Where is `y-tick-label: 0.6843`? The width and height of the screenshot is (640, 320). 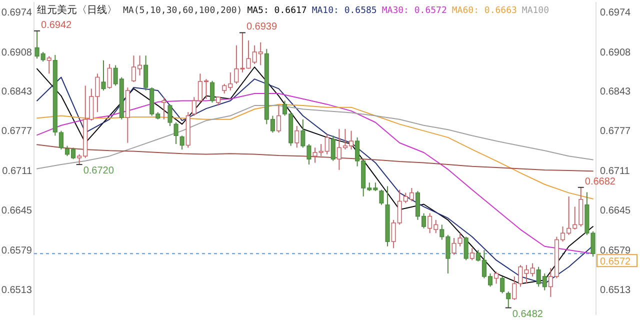
y-tick-label: 0.6843 is located at coordinates (16, 92).